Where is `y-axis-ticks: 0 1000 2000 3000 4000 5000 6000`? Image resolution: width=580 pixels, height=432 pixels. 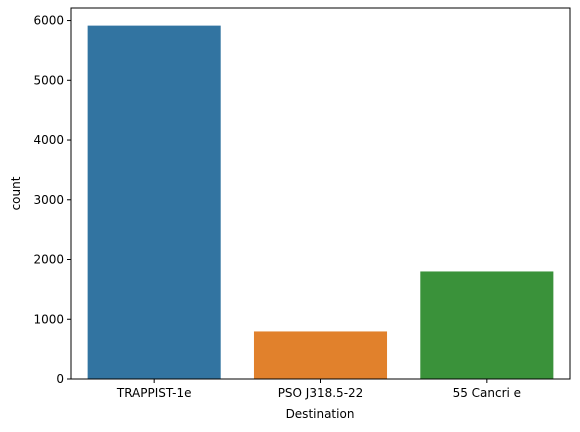 y-axis-ticks: 0 1000 2000 3000 4000 5000 6000 is located at coordinates (52, 200).